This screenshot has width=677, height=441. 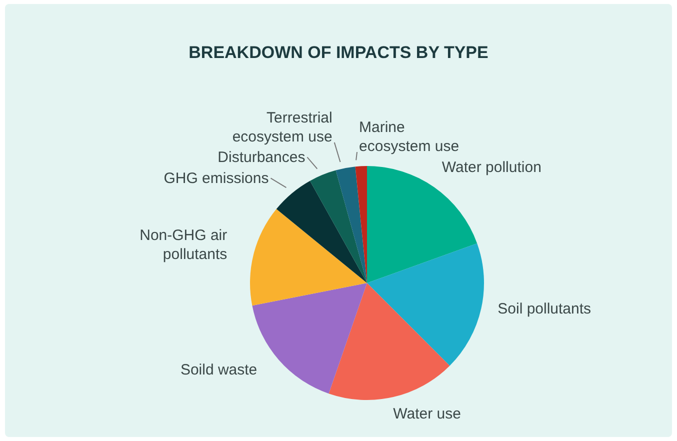 What do you see at coordinates (338, 52) in the screenshot?
I see `chart-title: BREAKDOWN OF IMPACTS BY TYPE` at bounding box center [338, 52].